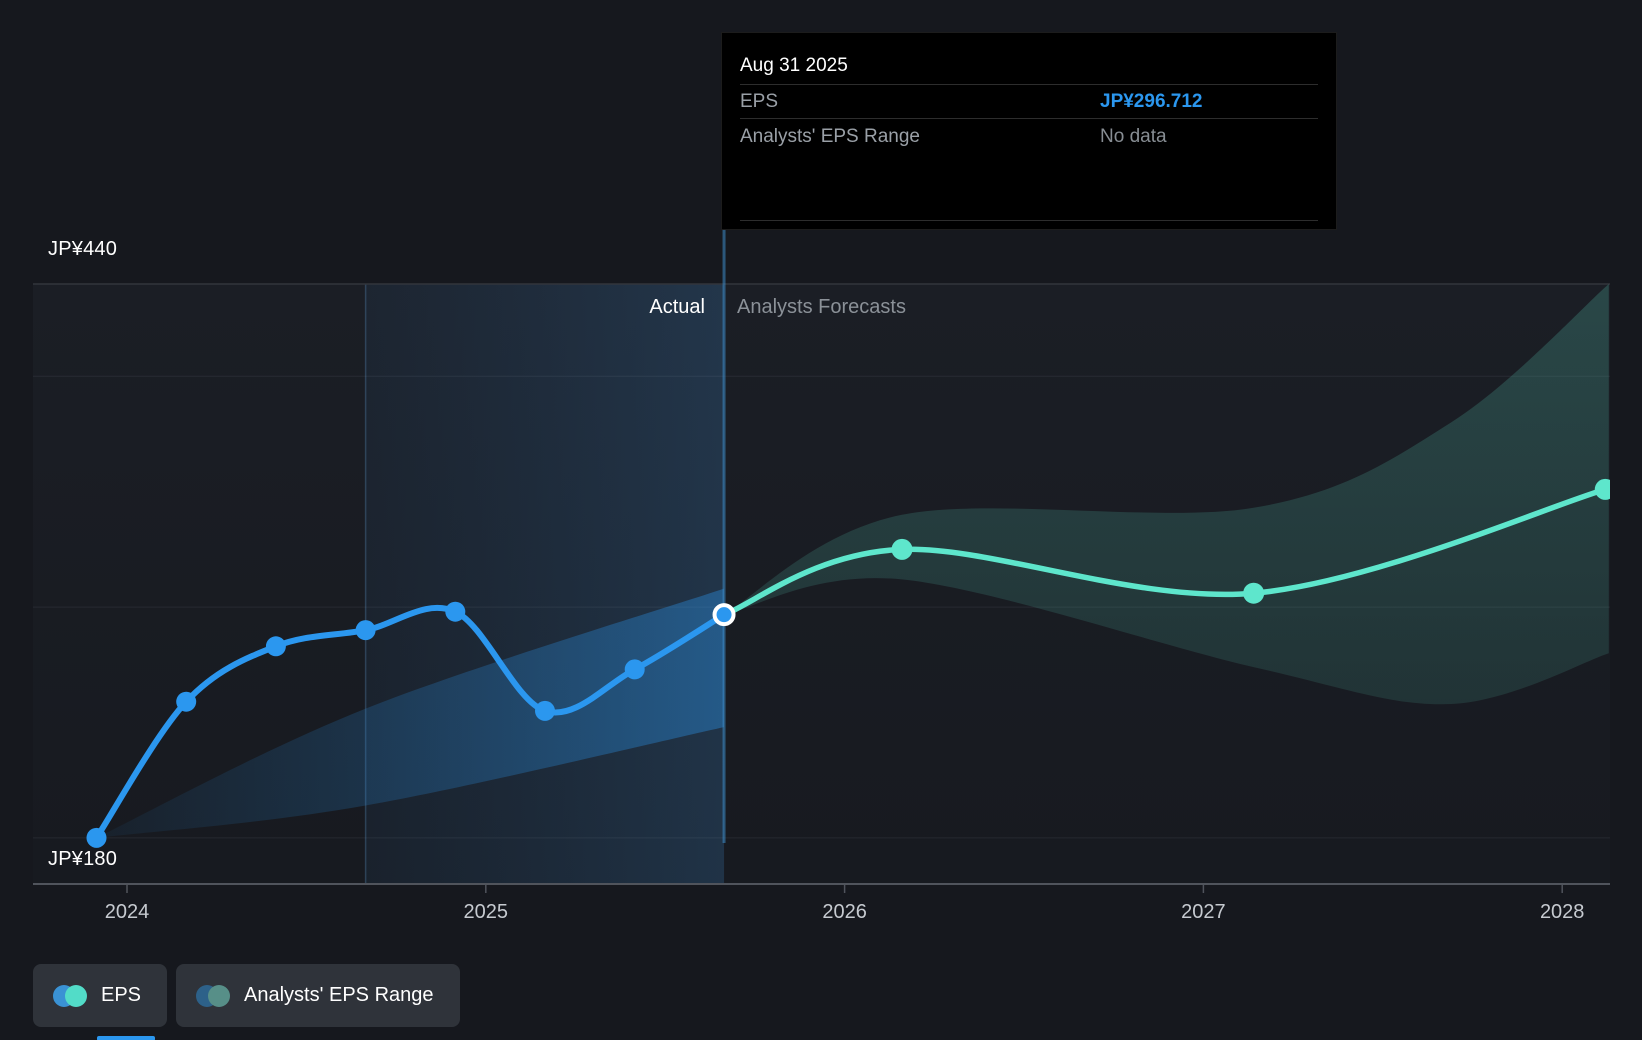 The image size is (1642, 1040). Describe the element at coordinates (100, 995) in the screenshot. I see `legend-eps-chip: EPS` at that location.